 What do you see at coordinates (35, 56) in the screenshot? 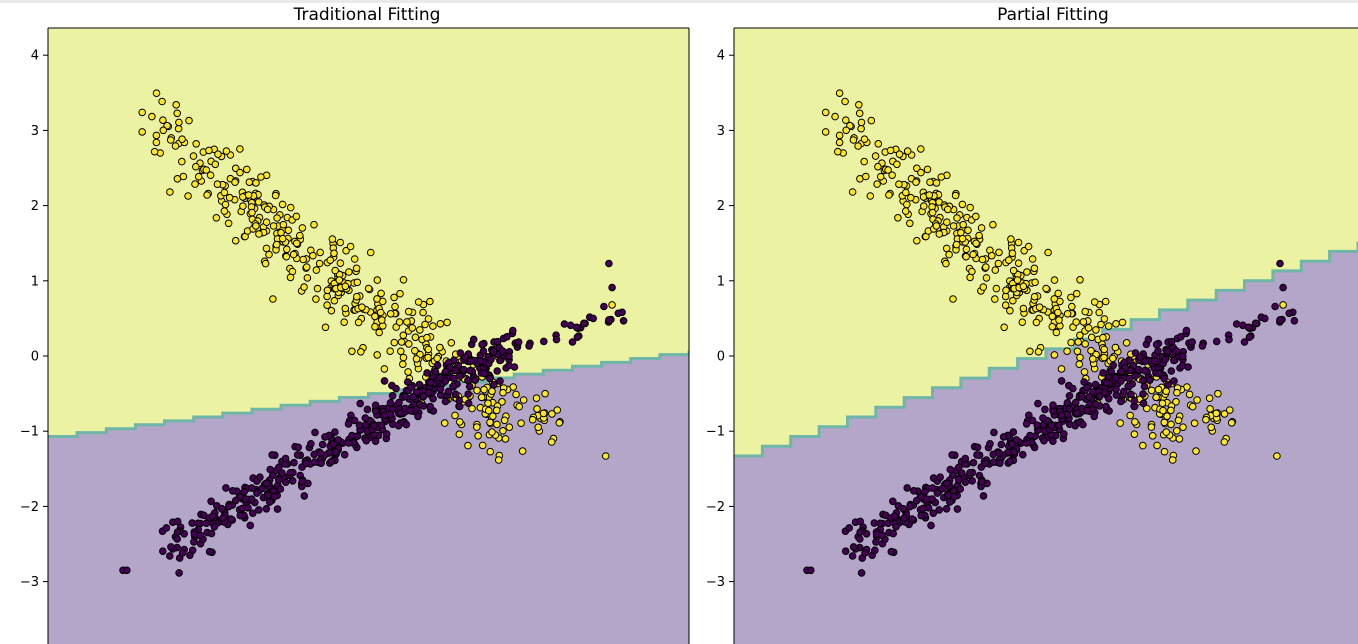
I see `y-tick-label: 4` at bounding box center [35, 56].